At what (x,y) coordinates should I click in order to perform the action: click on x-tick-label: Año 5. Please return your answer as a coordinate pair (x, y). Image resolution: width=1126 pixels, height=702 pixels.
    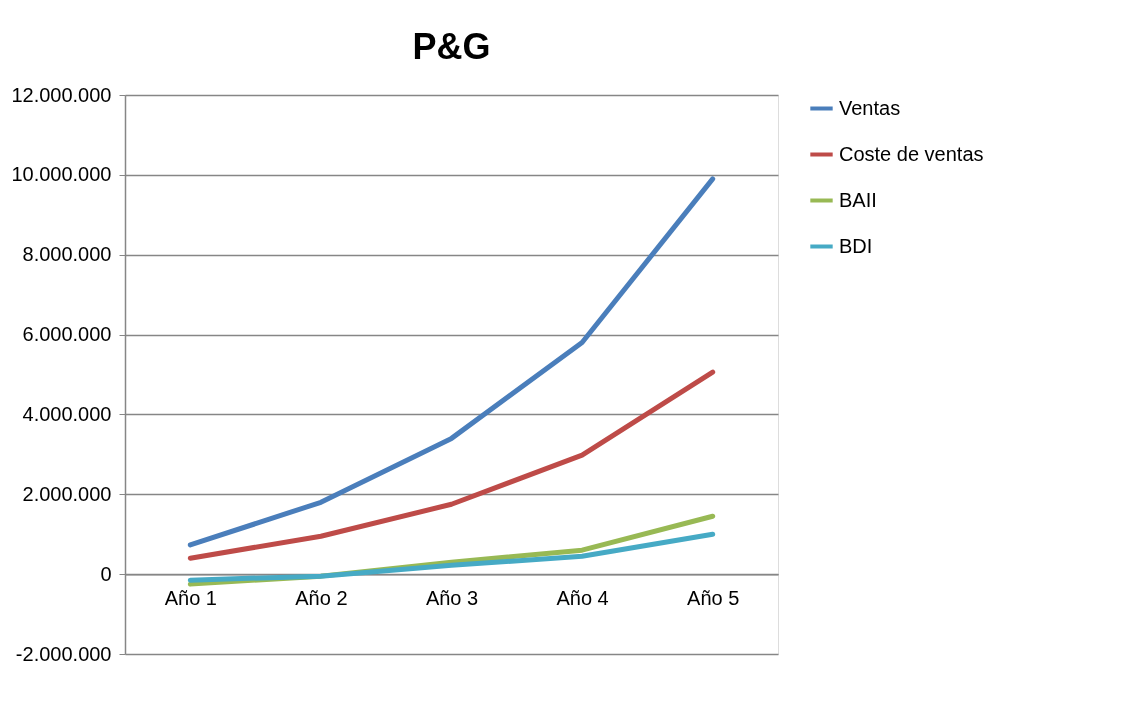
    Looking at the image, I should click on (713, 597).